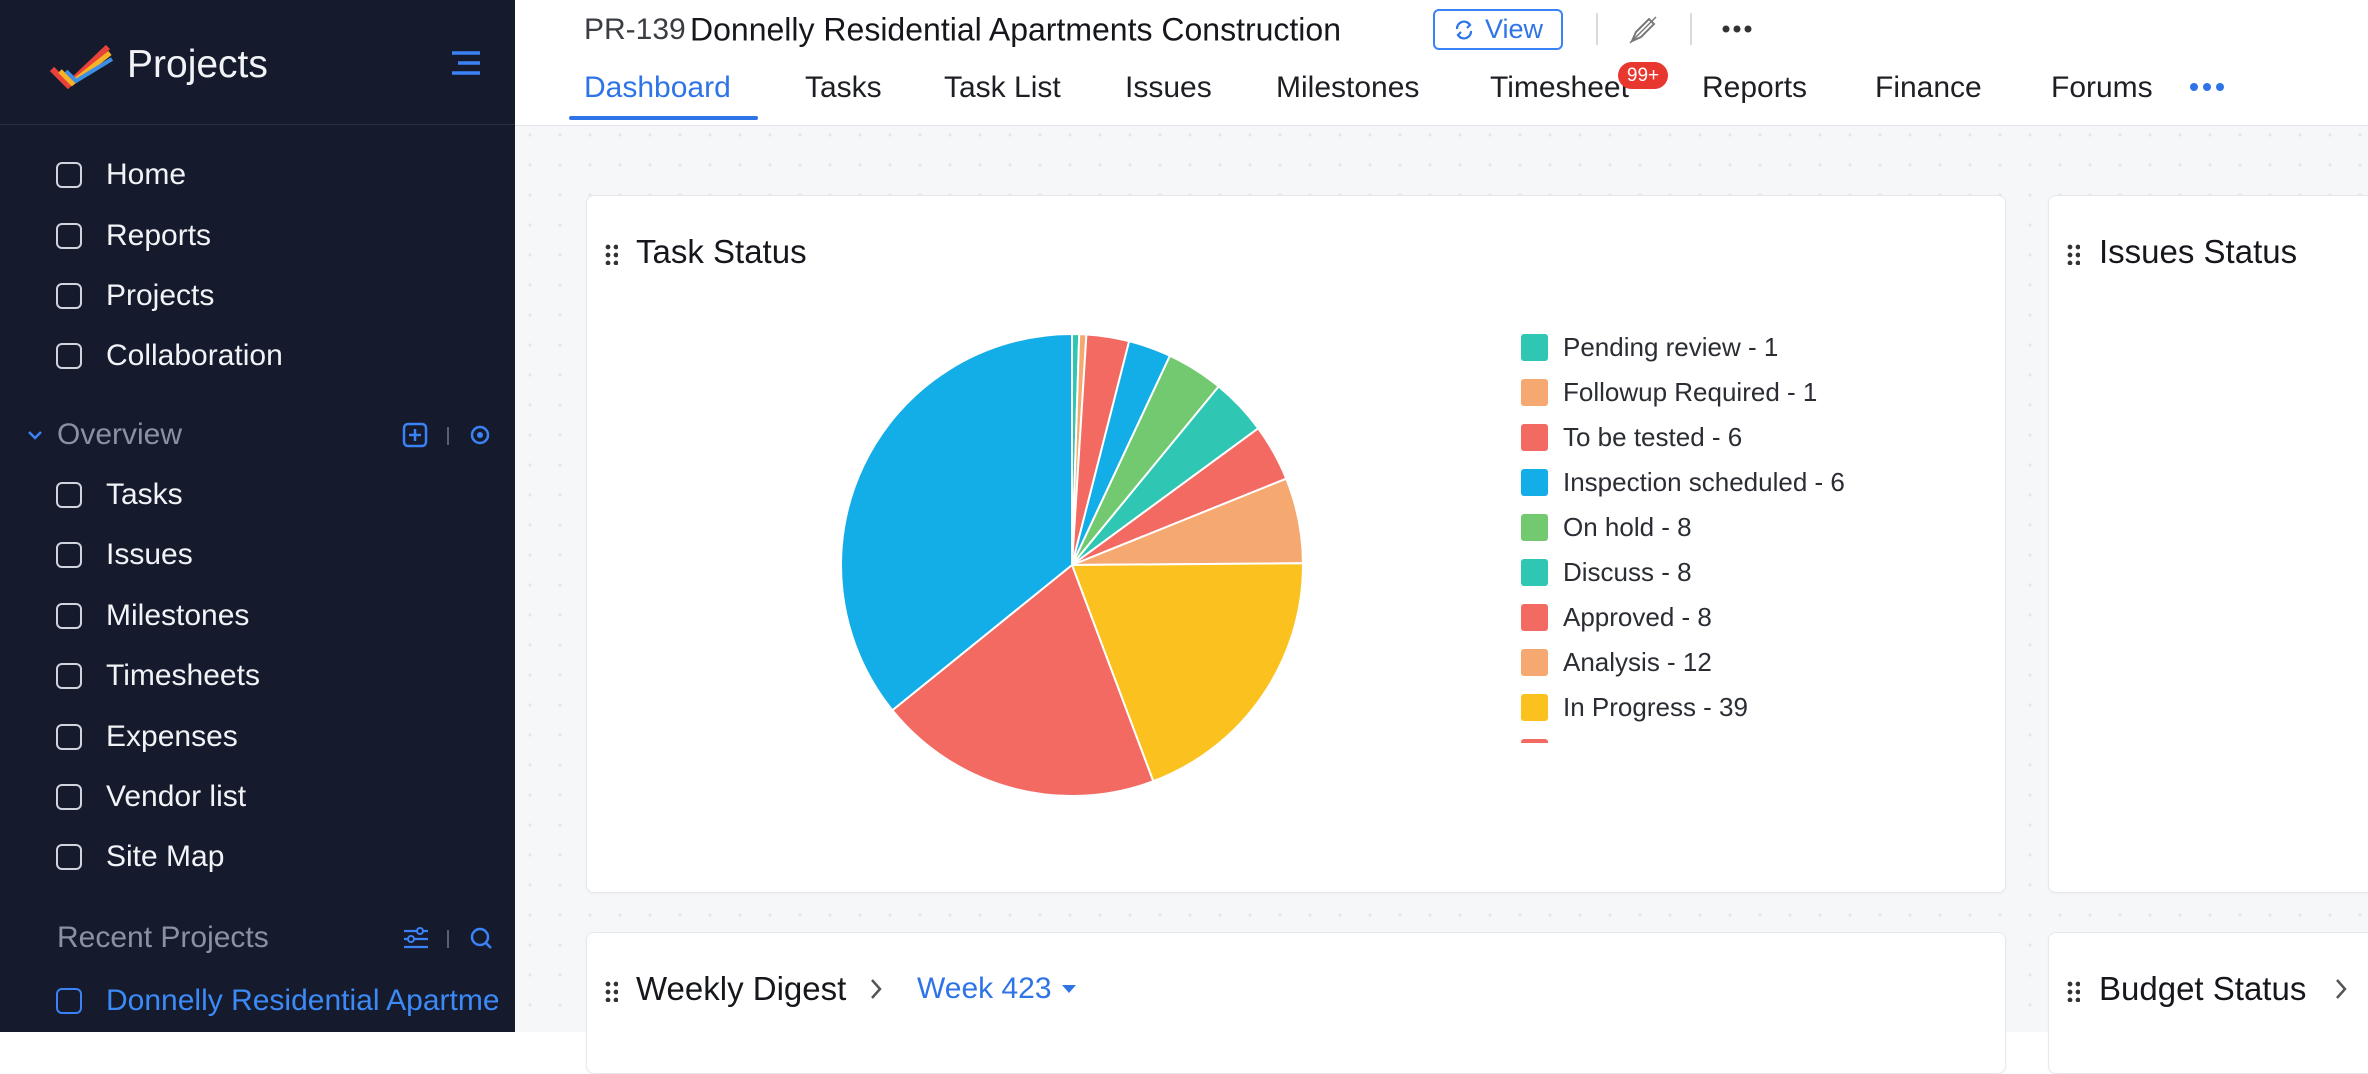 This screenshot has width=2368, height=1074. I want to click on badge: 99+, so click(1643, 75).